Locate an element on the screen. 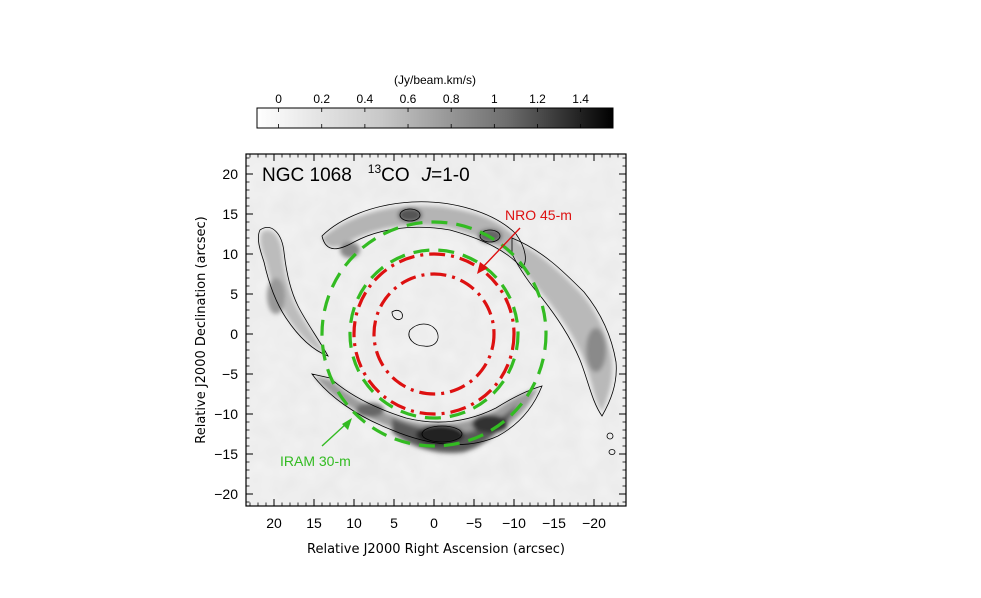  contour-inner-knot is located at coordinates (397, 315).